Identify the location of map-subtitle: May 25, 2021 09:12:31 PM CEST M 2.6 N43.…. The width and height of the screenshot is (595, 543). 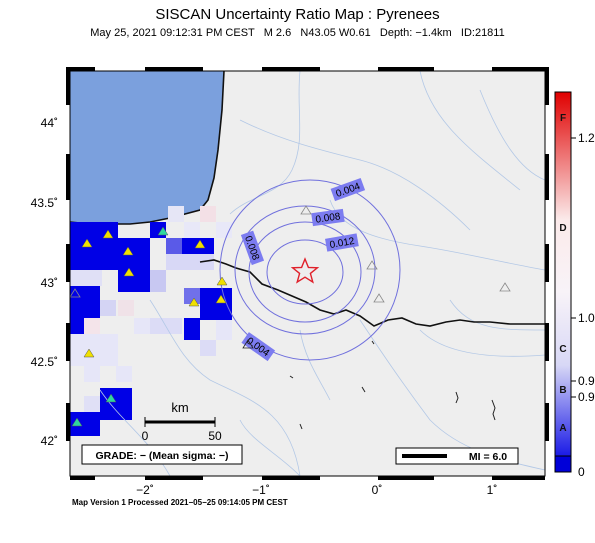
(297, 33).